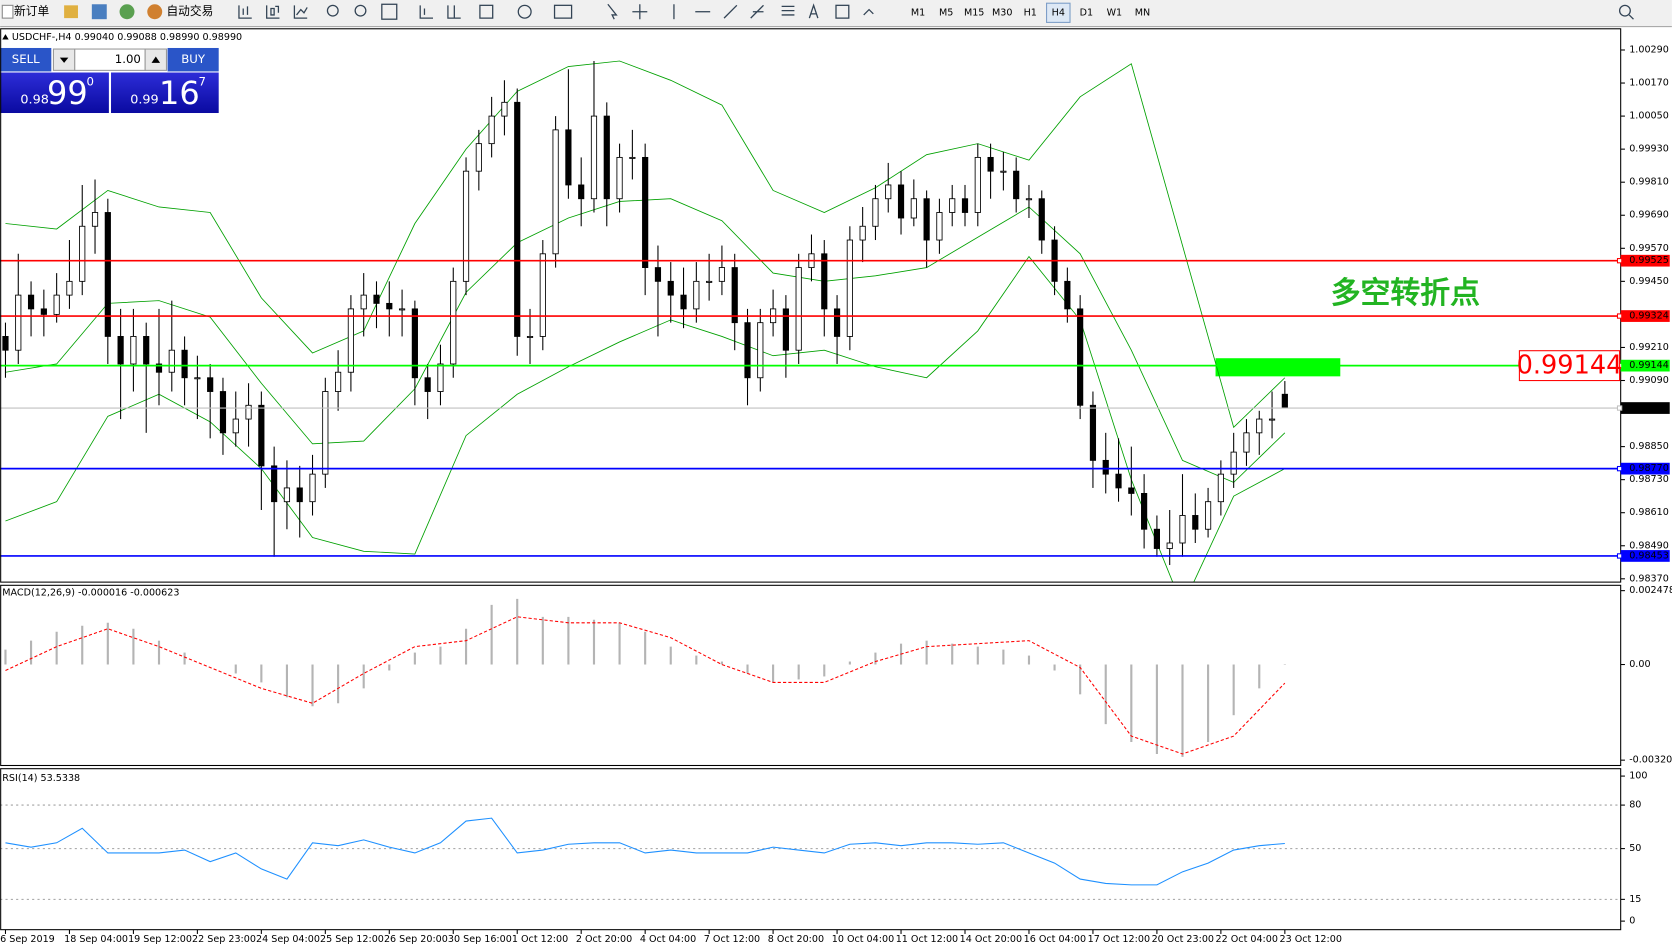 This screenshot has height=951, width=1672. Describe the element at coordinates (389, 11) in the screenshot. I see `tile-icon` at that location.